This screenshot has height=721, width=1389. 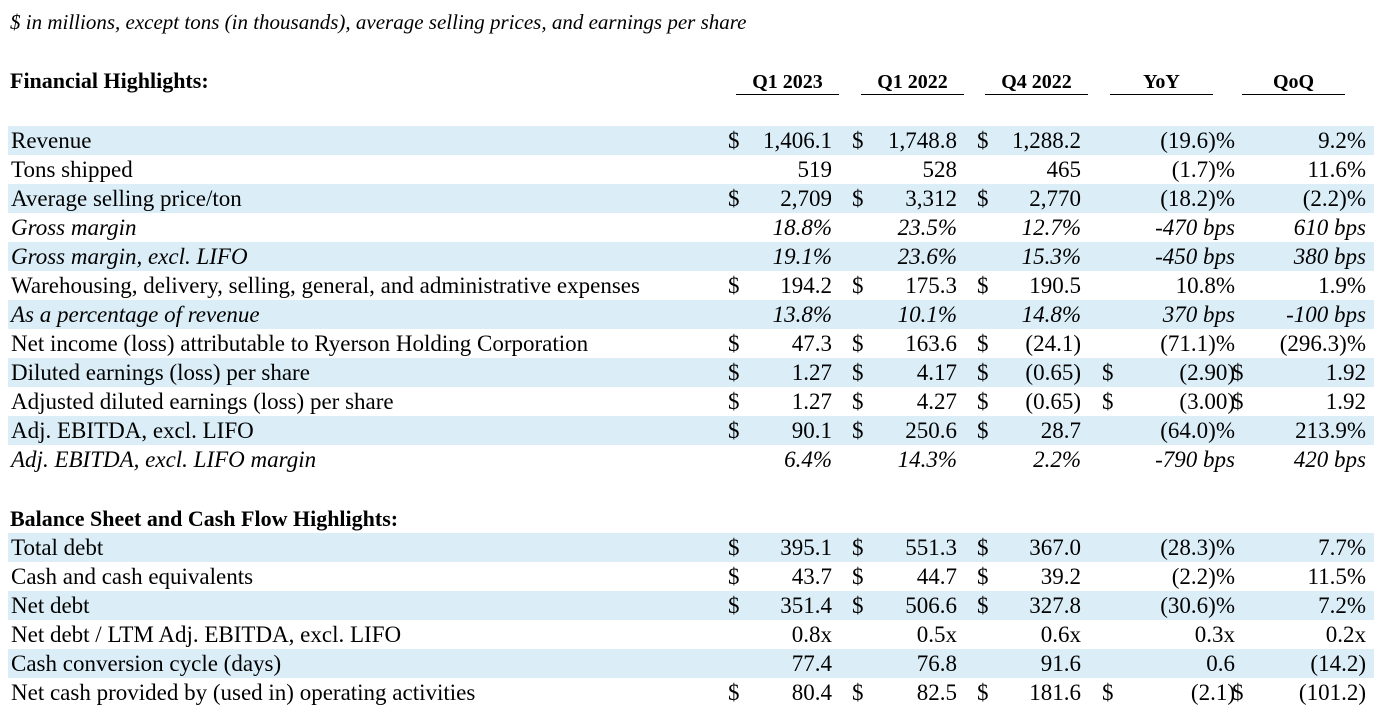 I want to click on col-header-yoy: YoY, so click(x=1161, y=82).